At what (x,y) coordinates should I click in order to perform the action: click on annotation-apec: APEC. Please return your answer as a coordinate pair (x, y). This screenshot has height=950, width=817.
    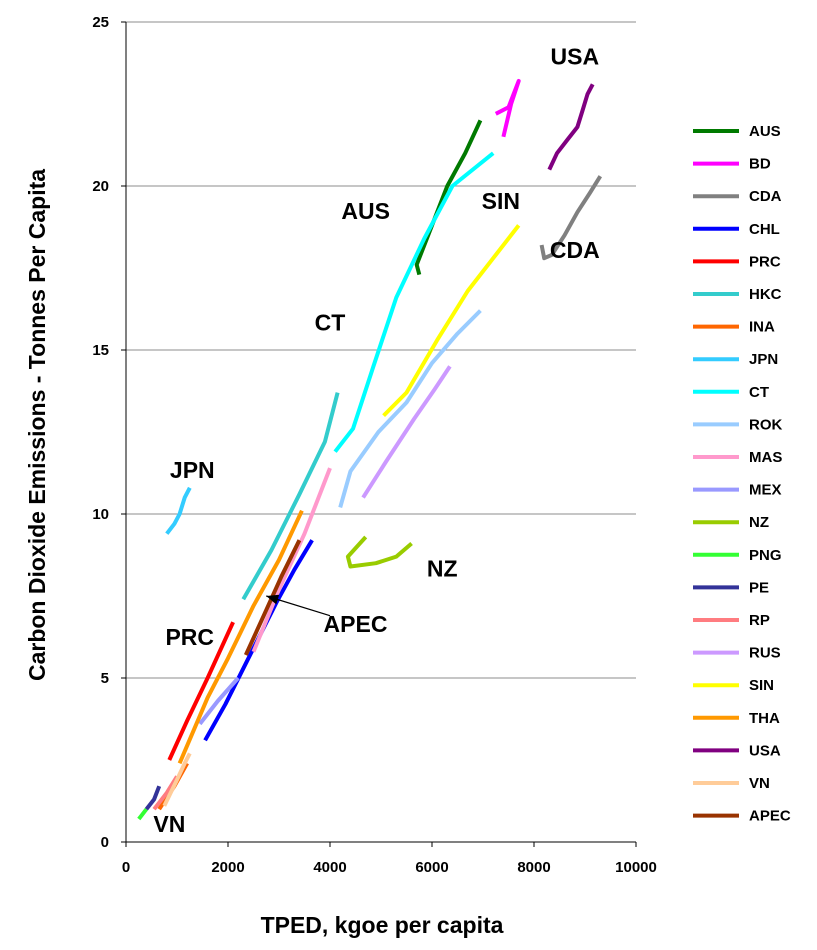
    Looking at the image, I should click on (356, 624).